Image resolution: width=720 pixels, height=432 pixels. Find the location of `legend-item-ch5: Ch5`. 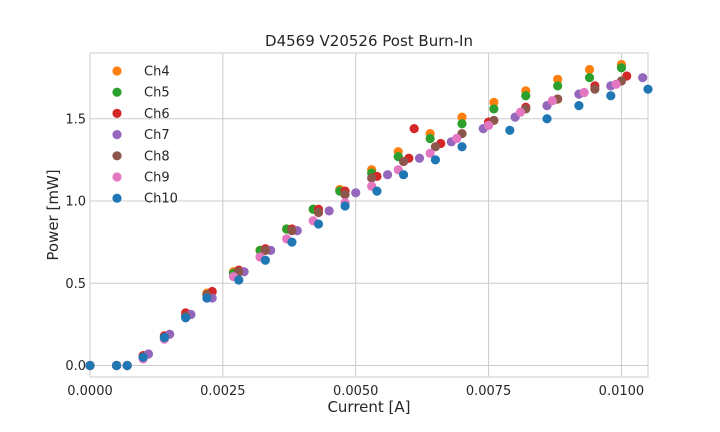

legend-item-ch5: Ch5 is located at coordinates (141, 93).